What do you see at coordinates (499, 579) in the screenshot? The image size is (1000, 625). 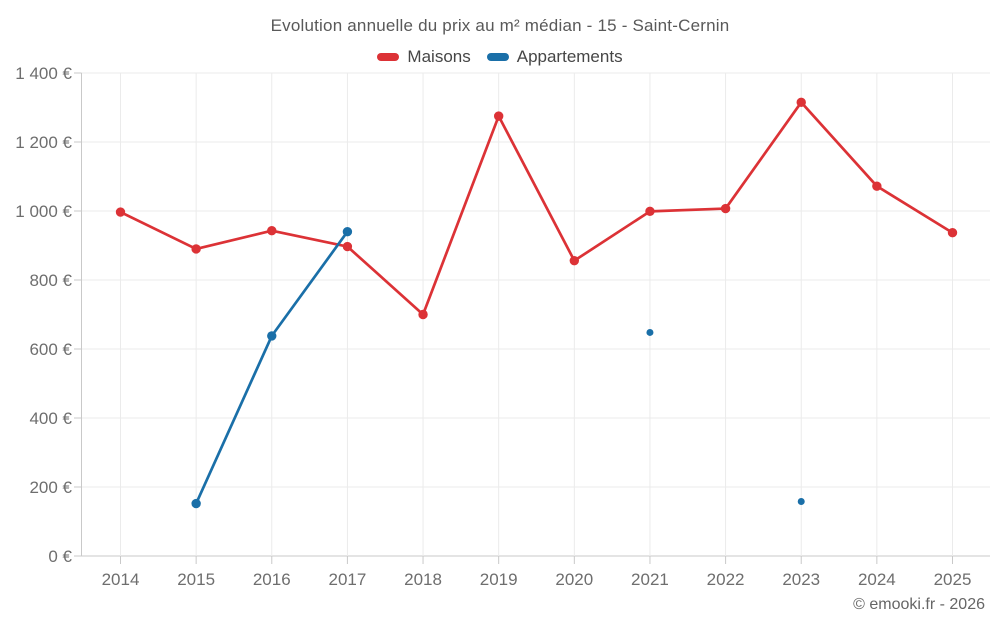 I see `x-axis-tick-label: 2019` at bounding box center [499, 579].